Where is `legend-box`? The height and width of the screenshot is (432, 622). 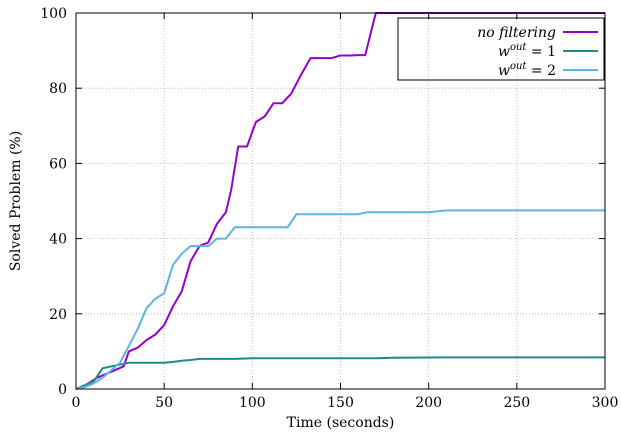 legend-box is located at coordinates (501, 49).